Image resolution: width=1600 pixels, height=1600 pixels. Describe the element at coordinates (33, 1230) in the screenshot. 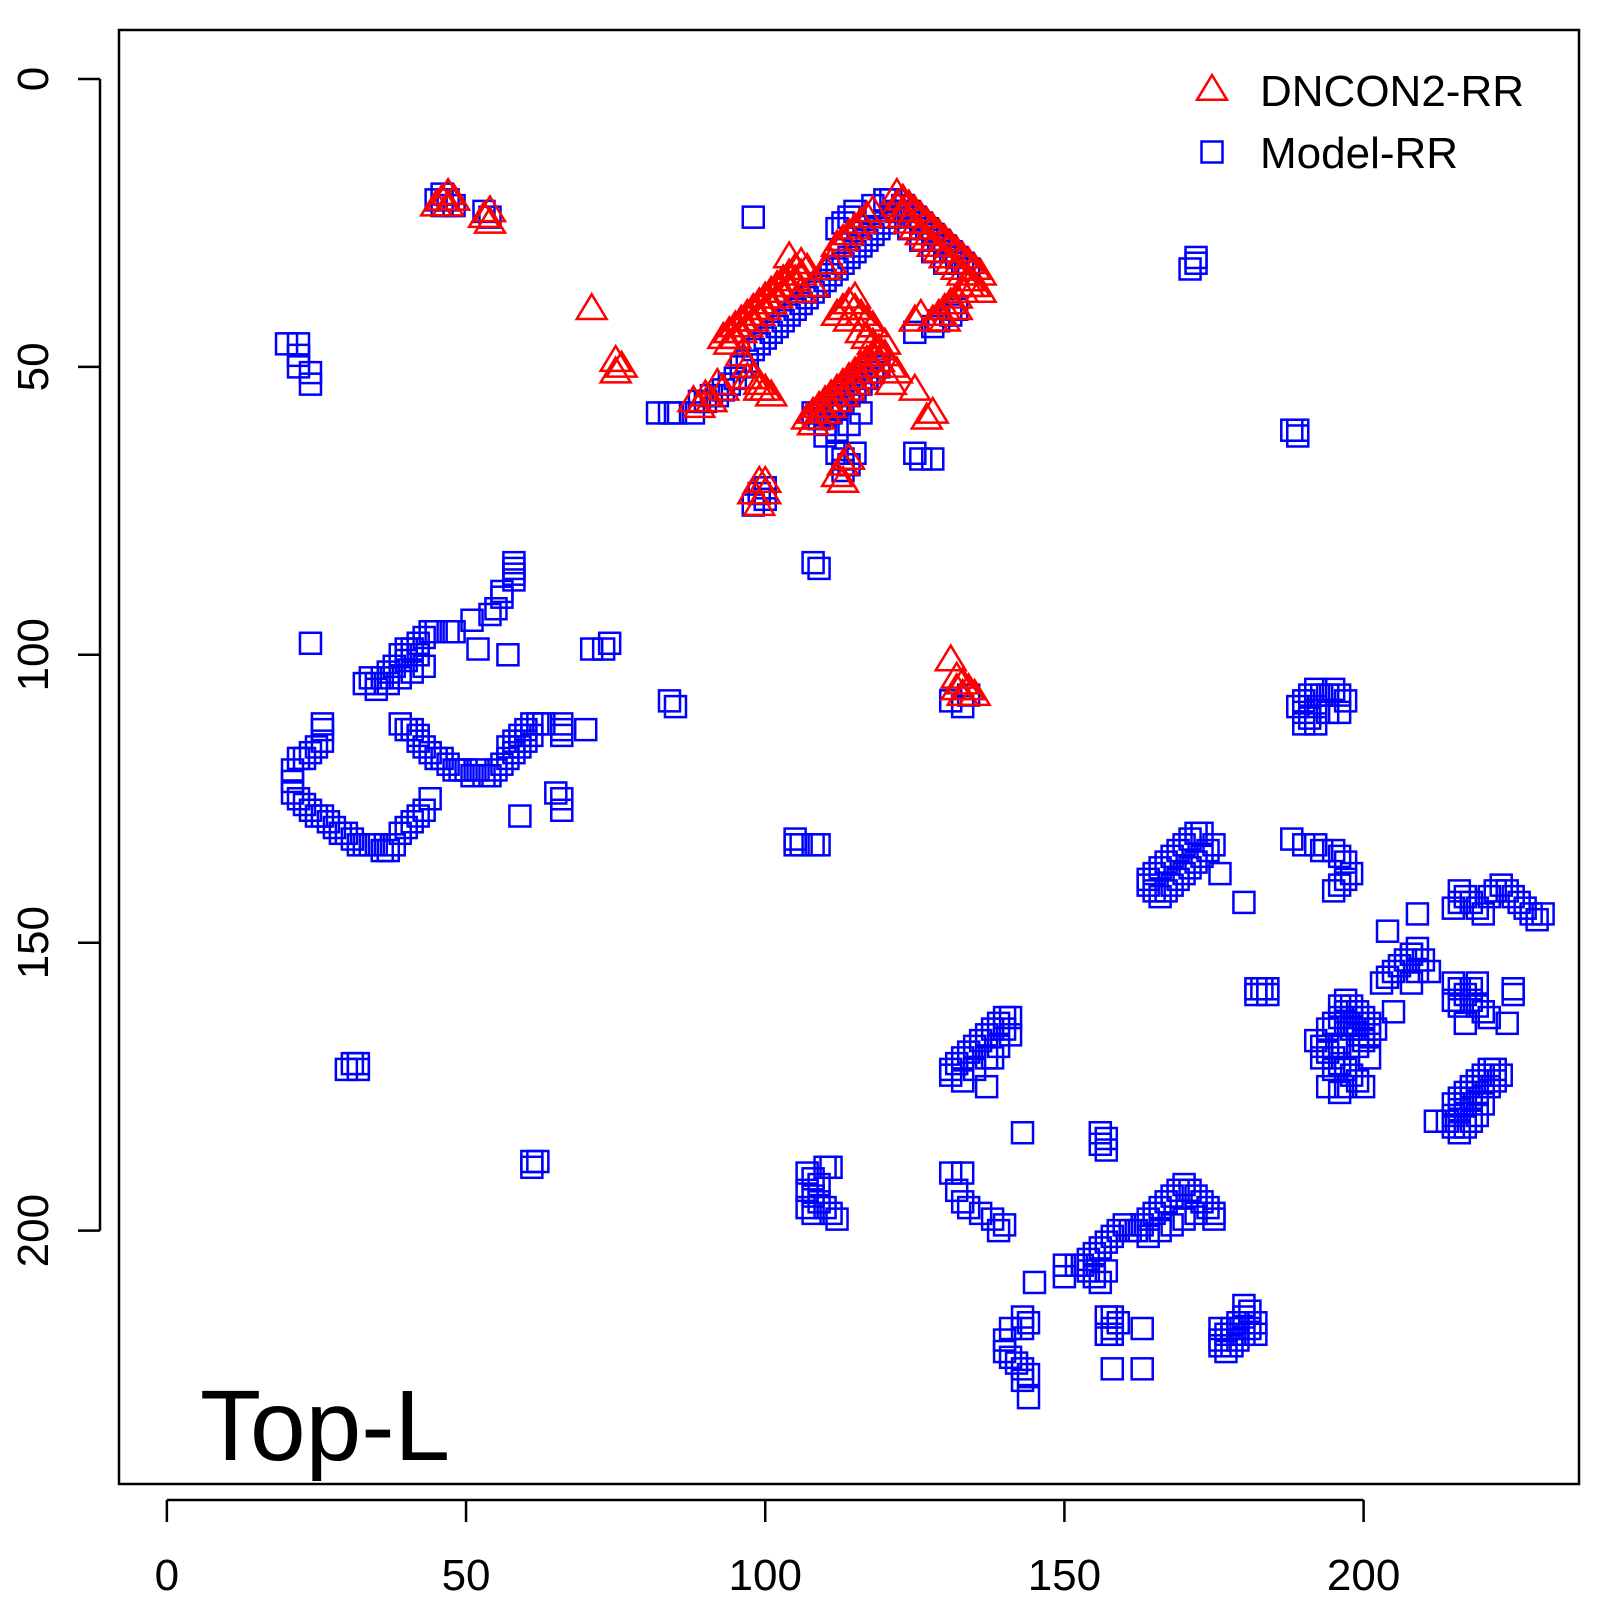

I see `y-tick-label: 200` at that location.